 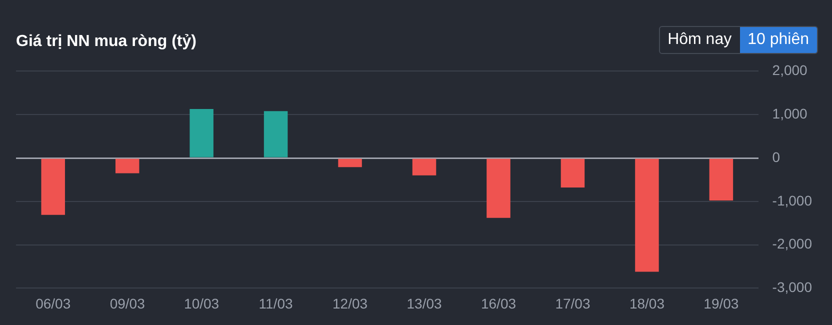 What do you see at coordinates (106, 41) in the screenshot?
I see `chart-title: Giá trị NN mua ròng (tỷ)` at bounding box center [106, 41].